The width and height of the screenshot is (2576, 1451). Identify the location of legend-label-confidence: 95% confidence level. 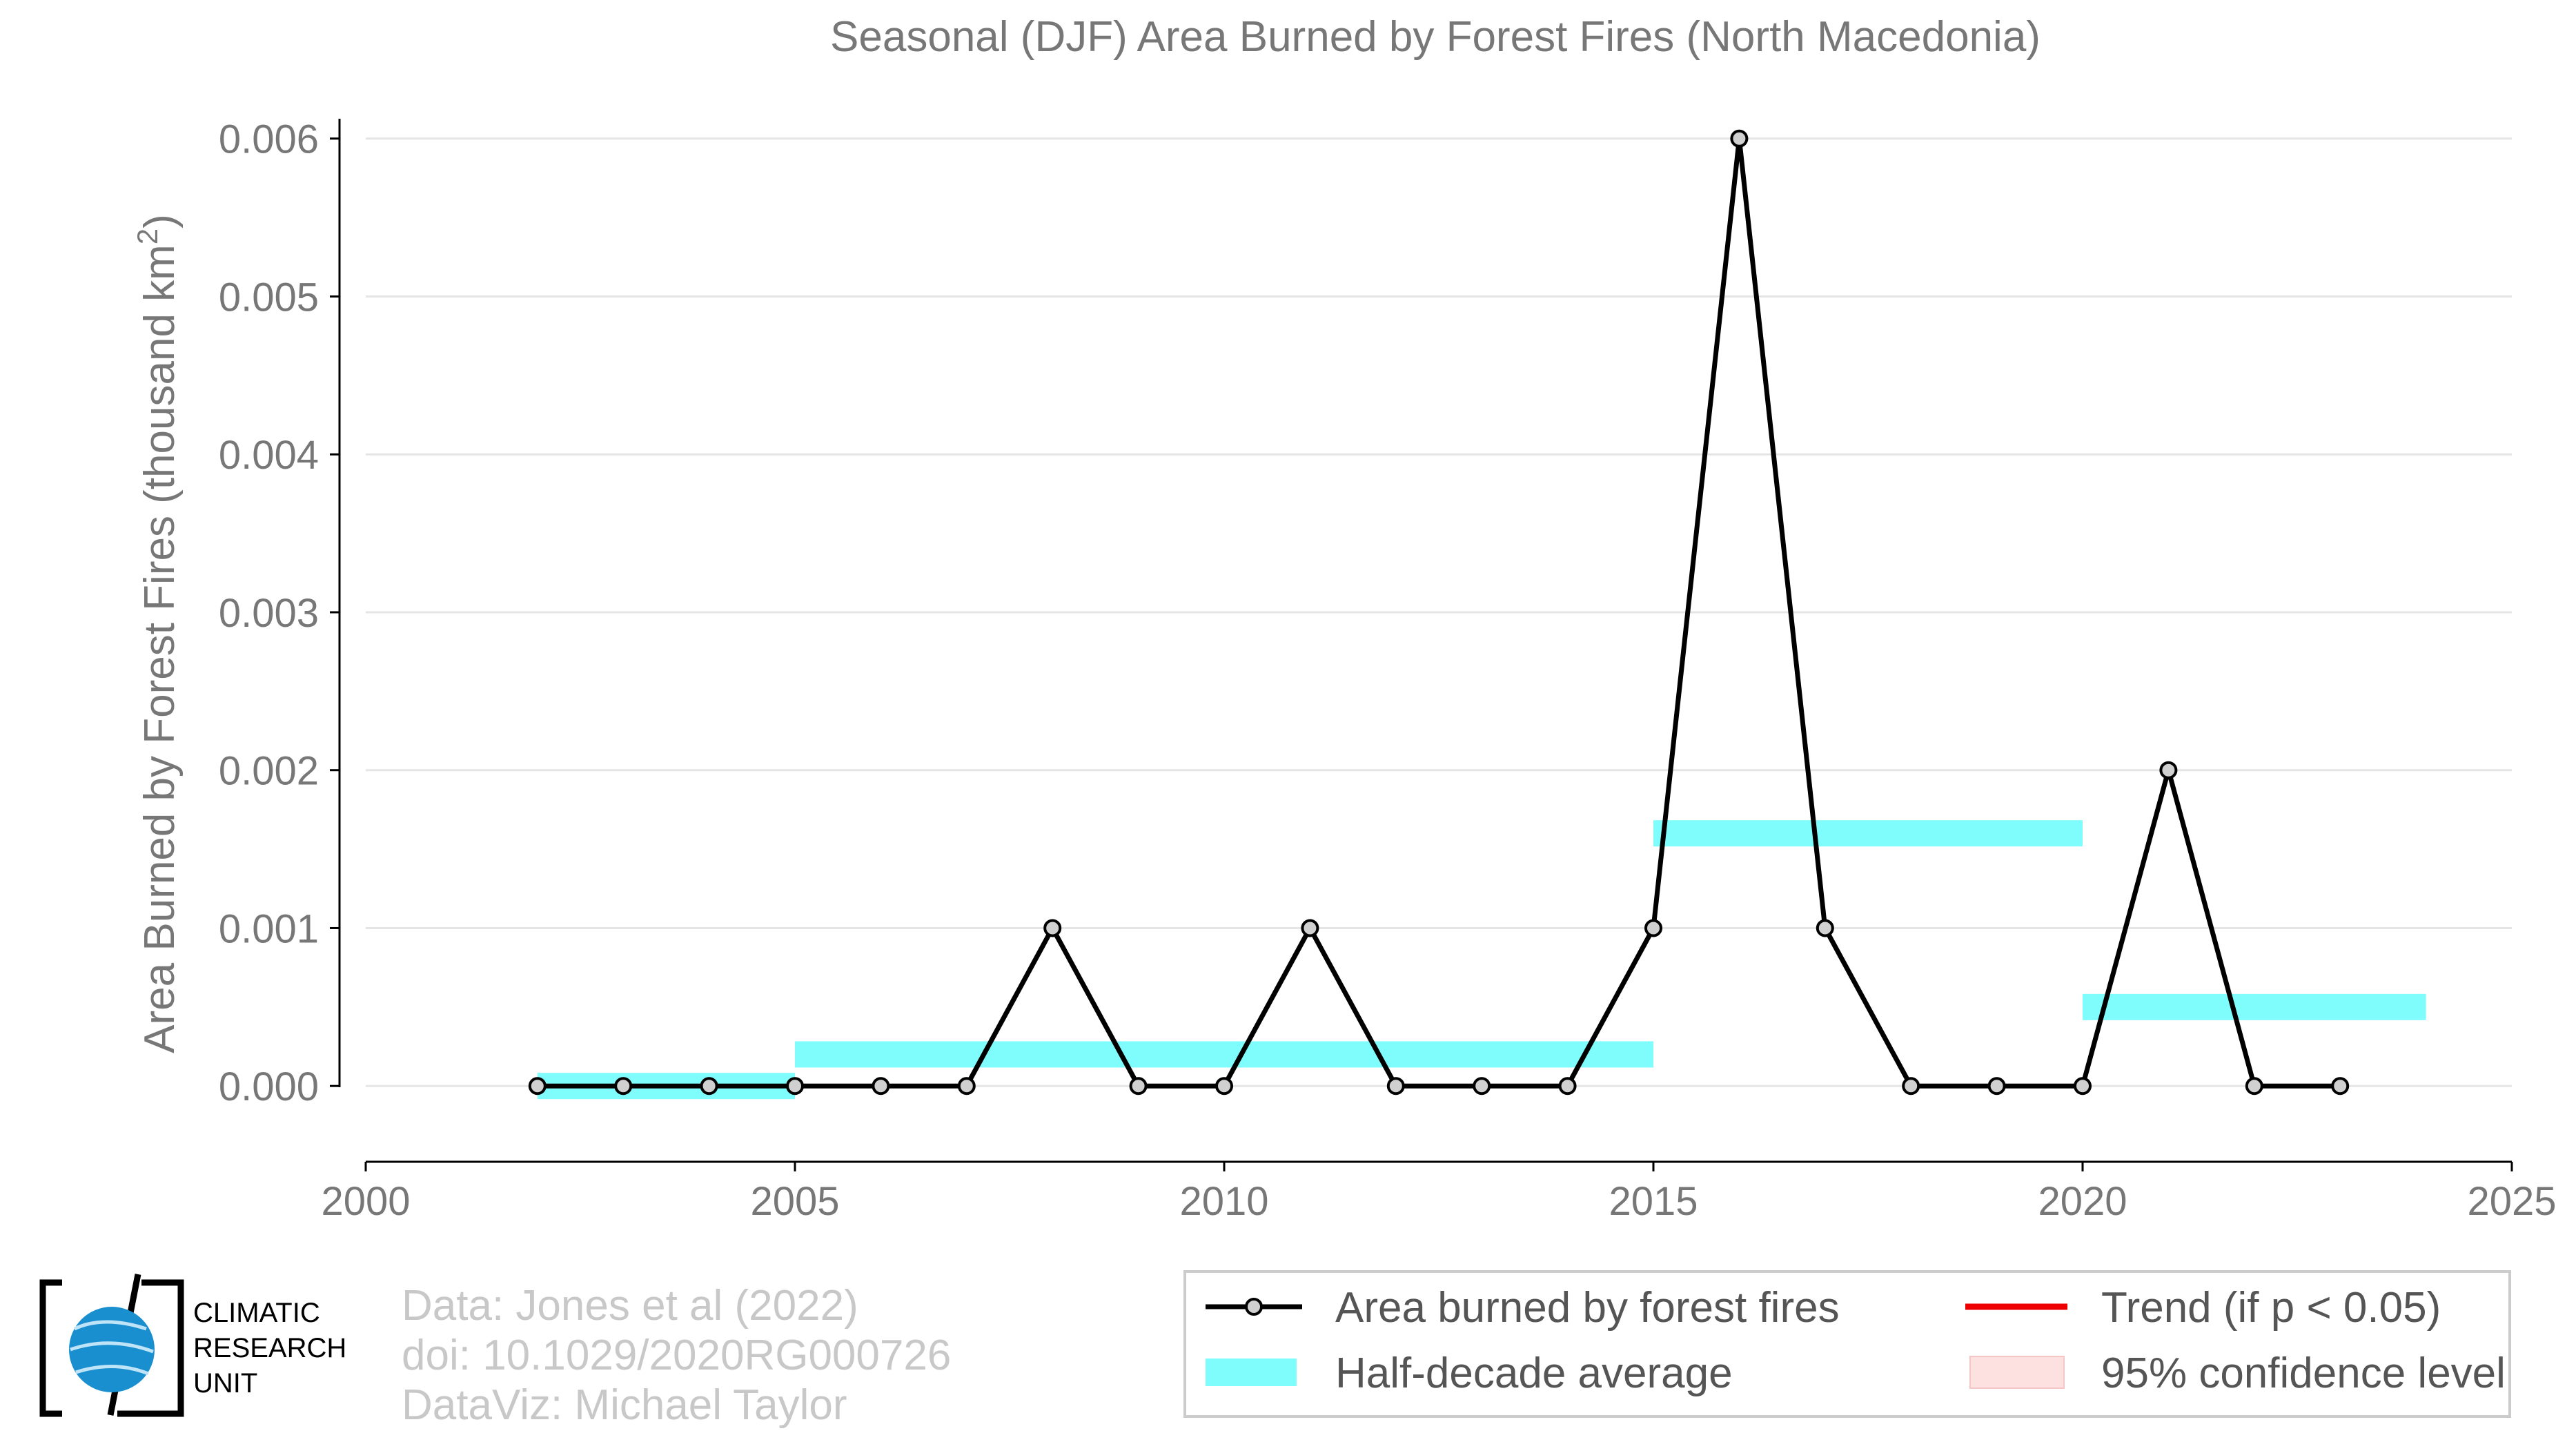
(2303, 1373).